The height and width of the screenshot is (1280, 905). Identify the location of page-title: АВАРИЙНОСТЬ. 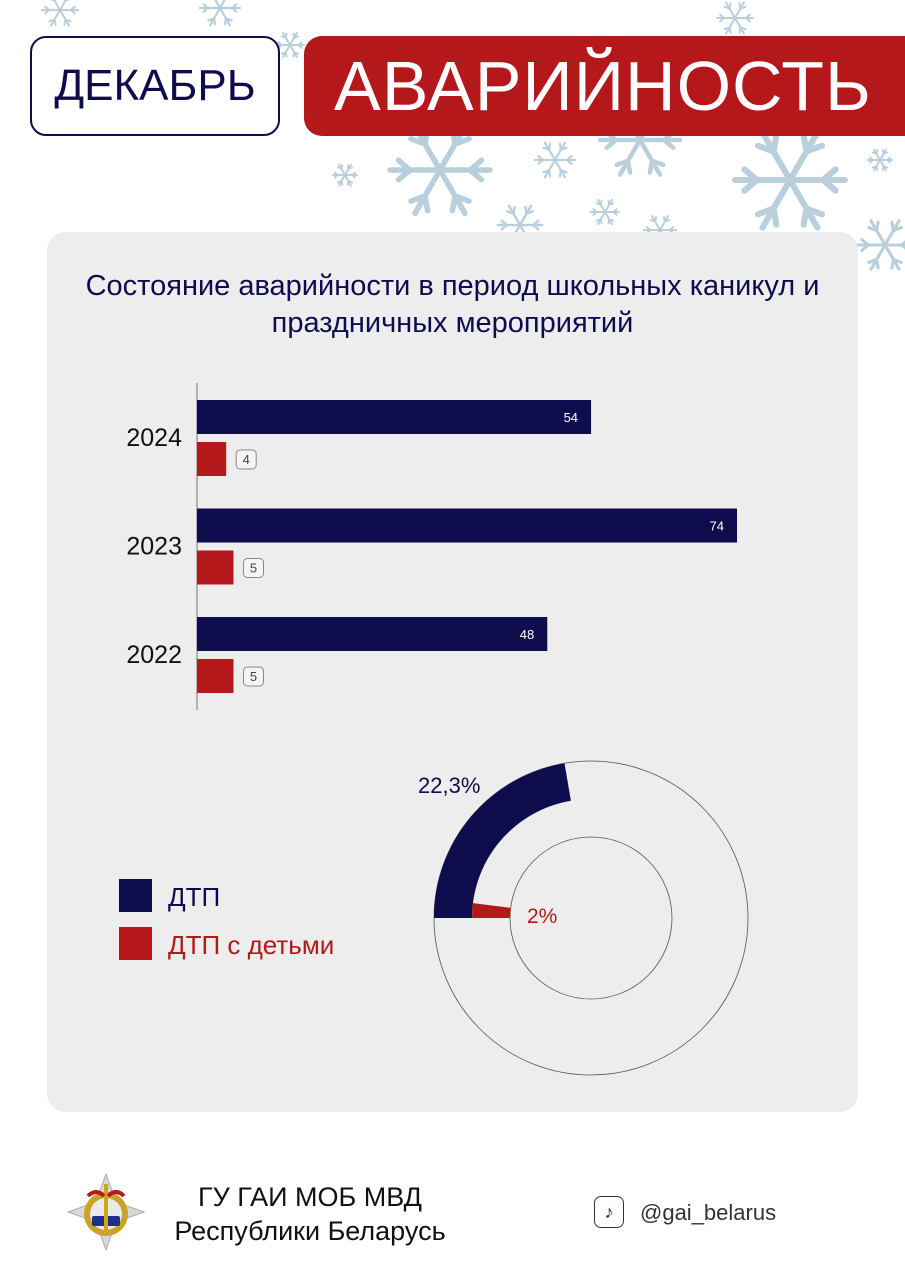
(603, 86).